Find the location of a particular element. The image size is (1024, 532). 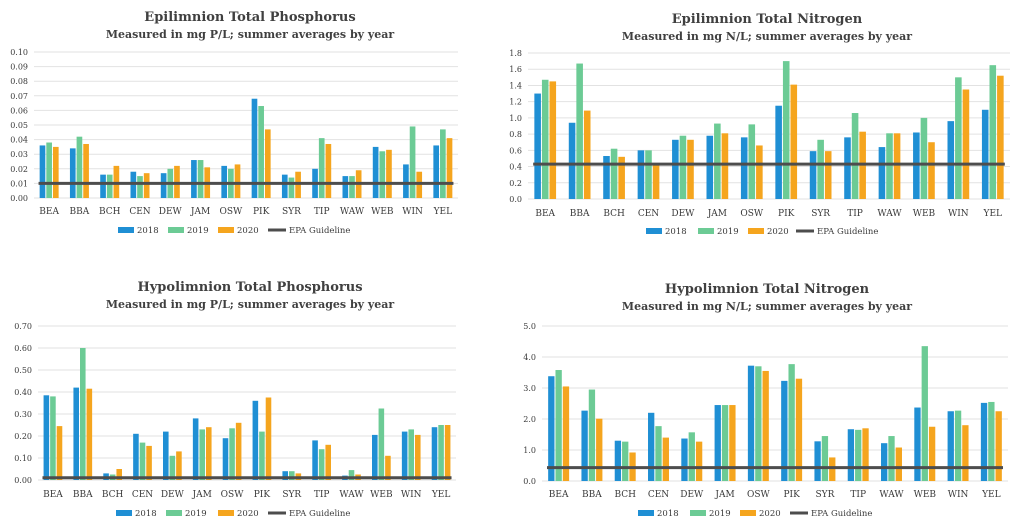

bar-osw-2018 is located at coordinates (744, 168).